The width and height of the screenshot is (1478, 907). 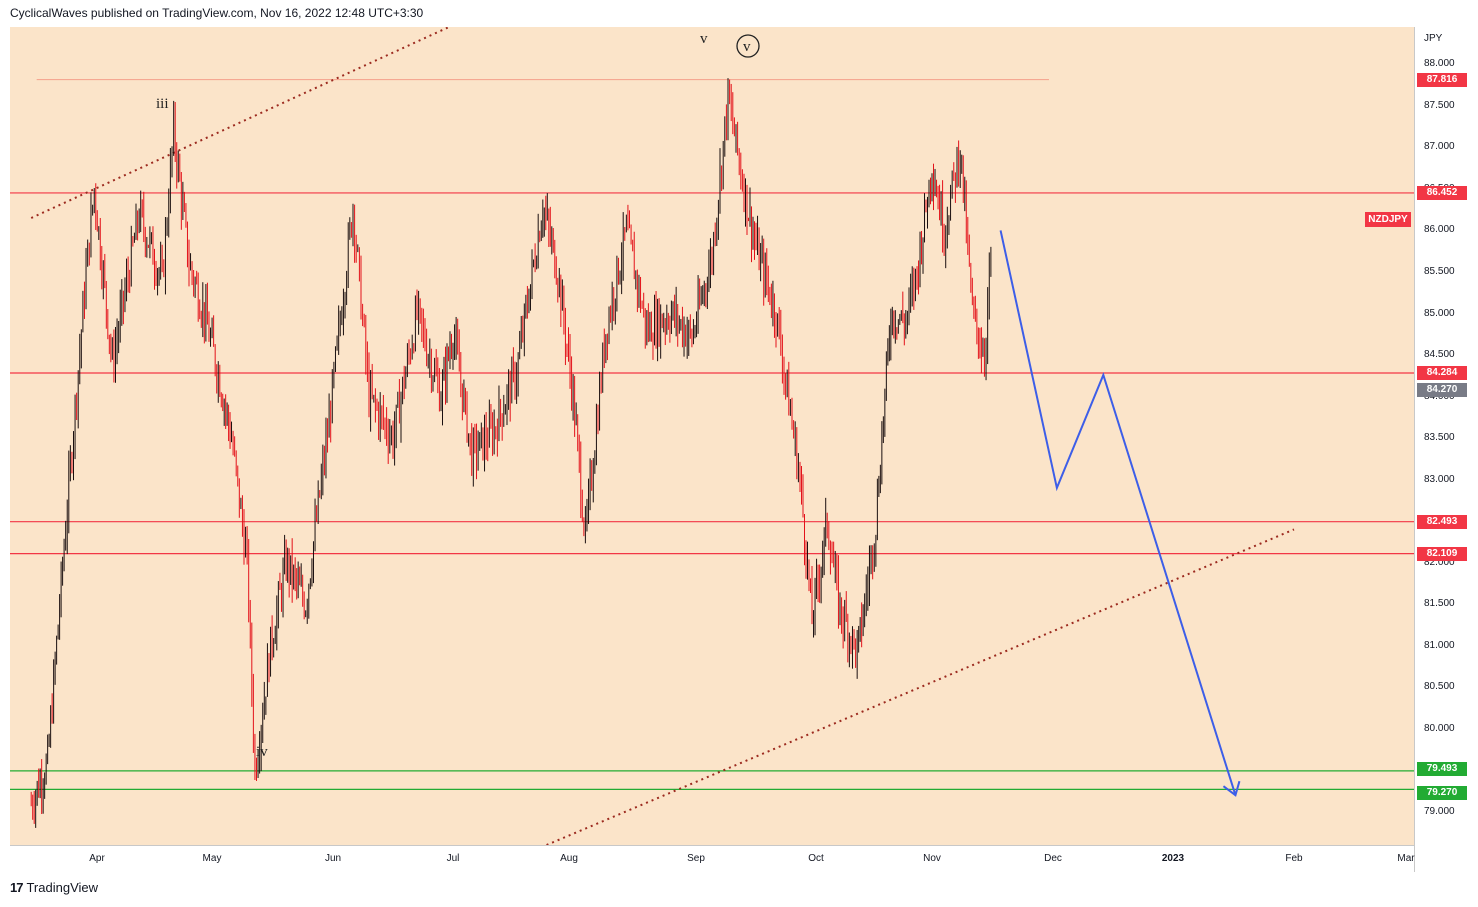 What do you see at coordinates (1442, 372) in the screenshot?
I see `price-tag-1: 84.284` at bounding box center [1442, 372].